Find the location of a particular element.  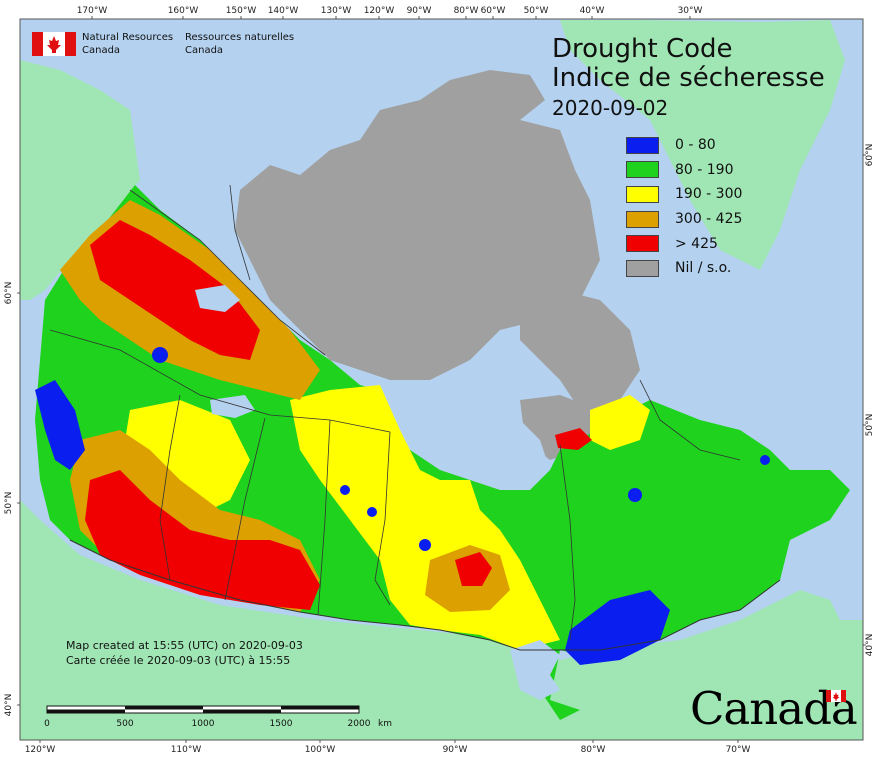

scale-tick-label: 500 is located at coordinates (124, 724).